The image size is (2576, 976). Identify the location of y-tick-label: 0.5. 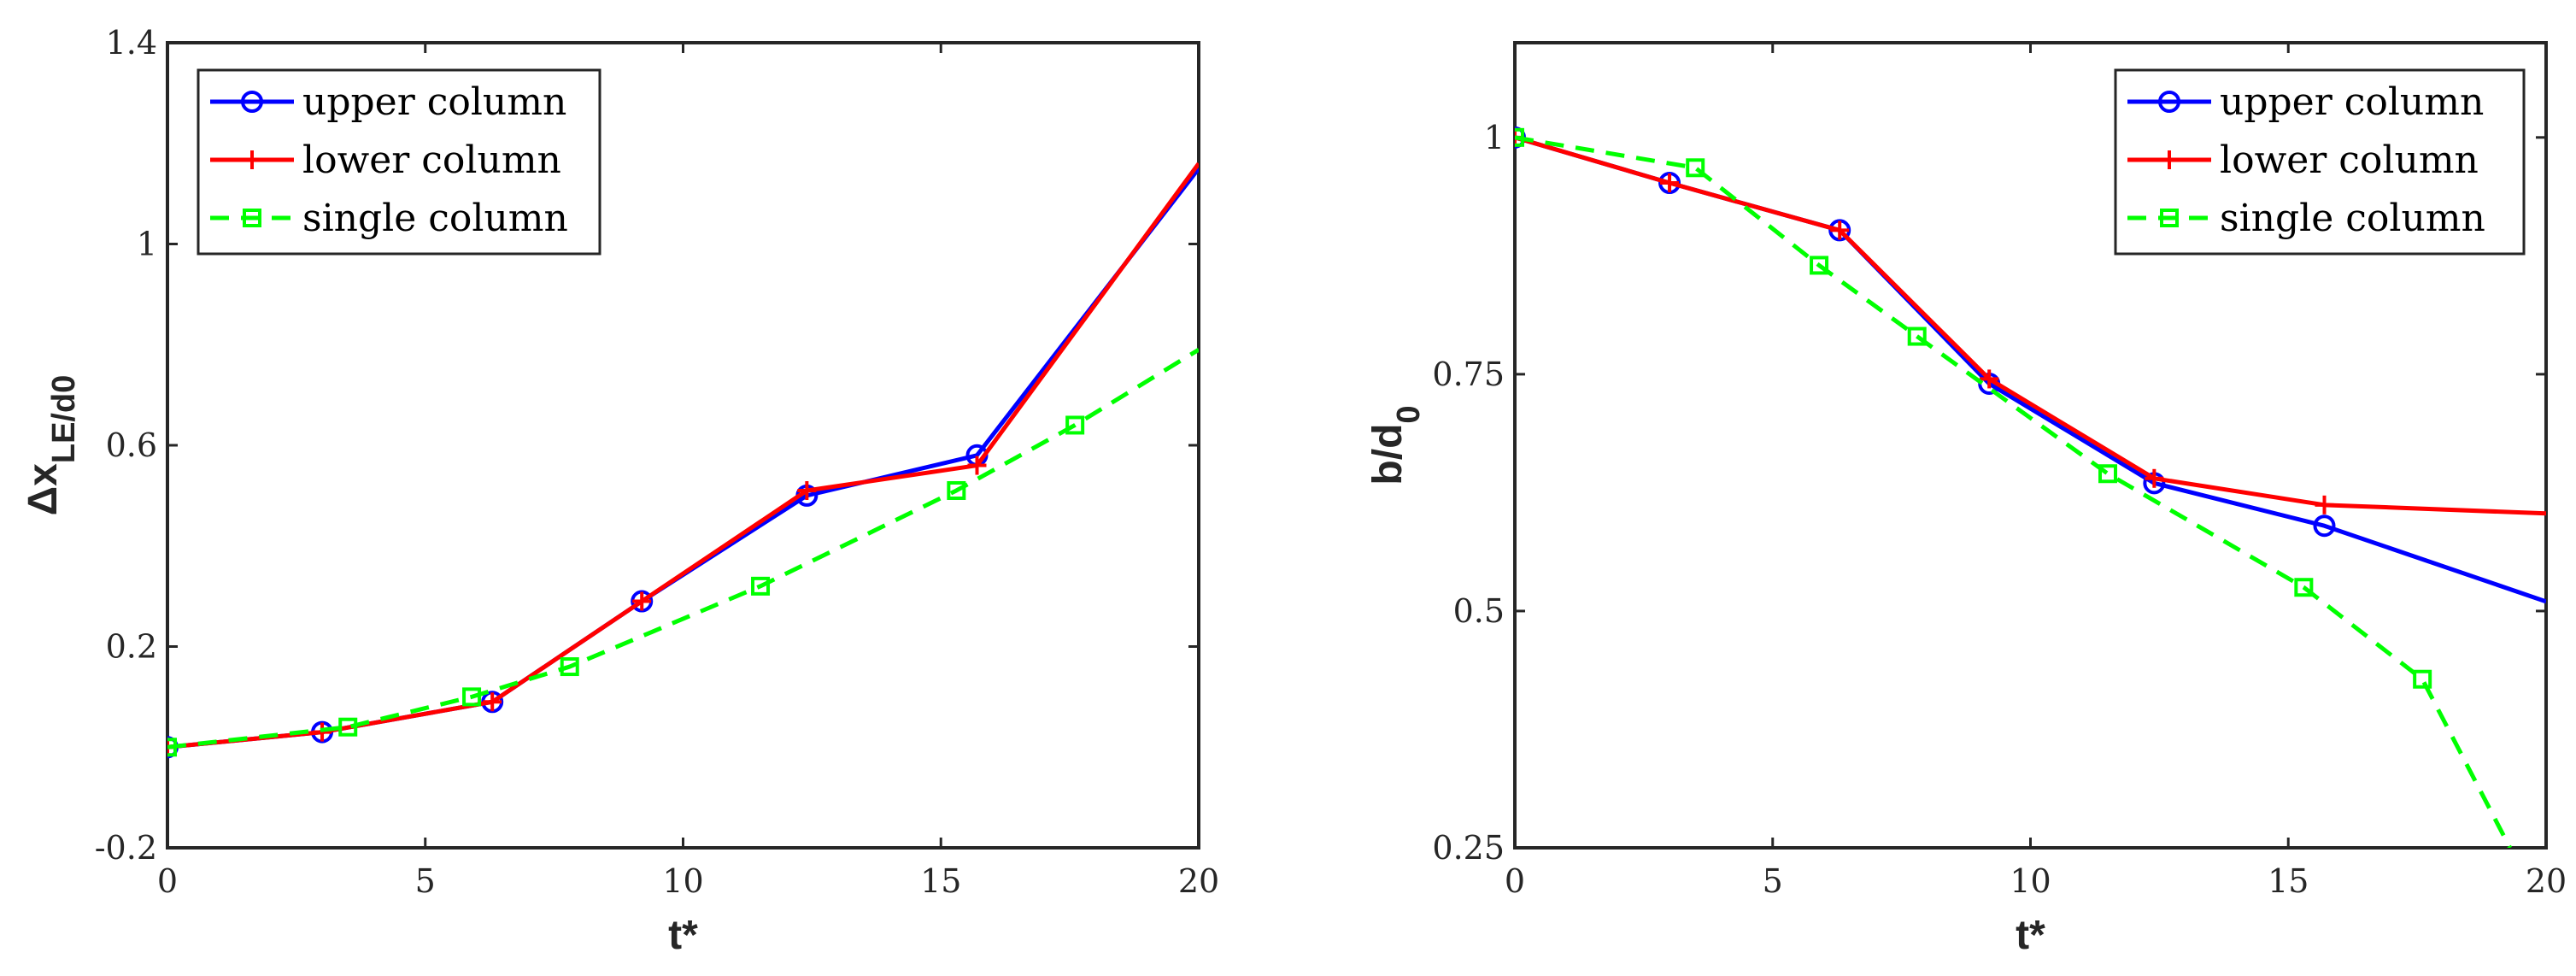
(1479, 611).